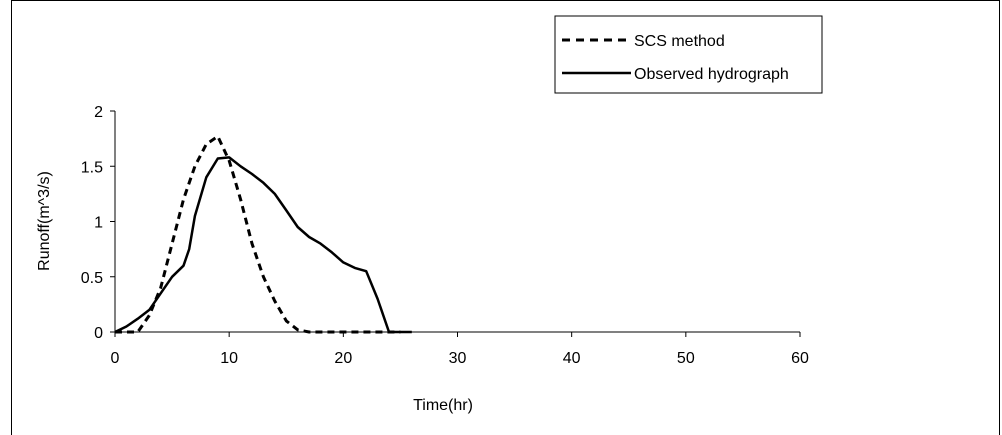  I want to click on y-tick-label: 1.5, so click(92, 167).